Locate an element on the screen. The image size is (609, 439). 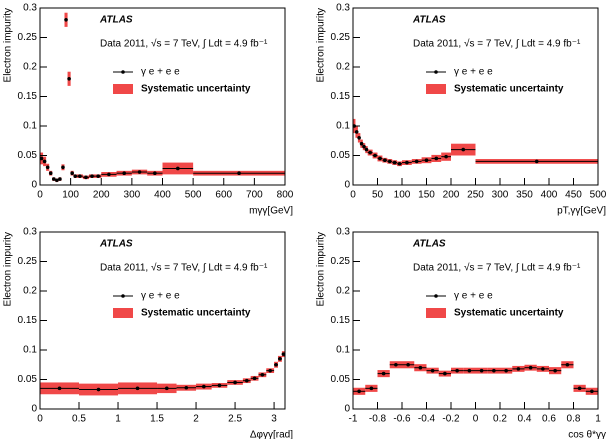
x-axis-label: Δφγγ[rad] is located at coordinates (271, 434).